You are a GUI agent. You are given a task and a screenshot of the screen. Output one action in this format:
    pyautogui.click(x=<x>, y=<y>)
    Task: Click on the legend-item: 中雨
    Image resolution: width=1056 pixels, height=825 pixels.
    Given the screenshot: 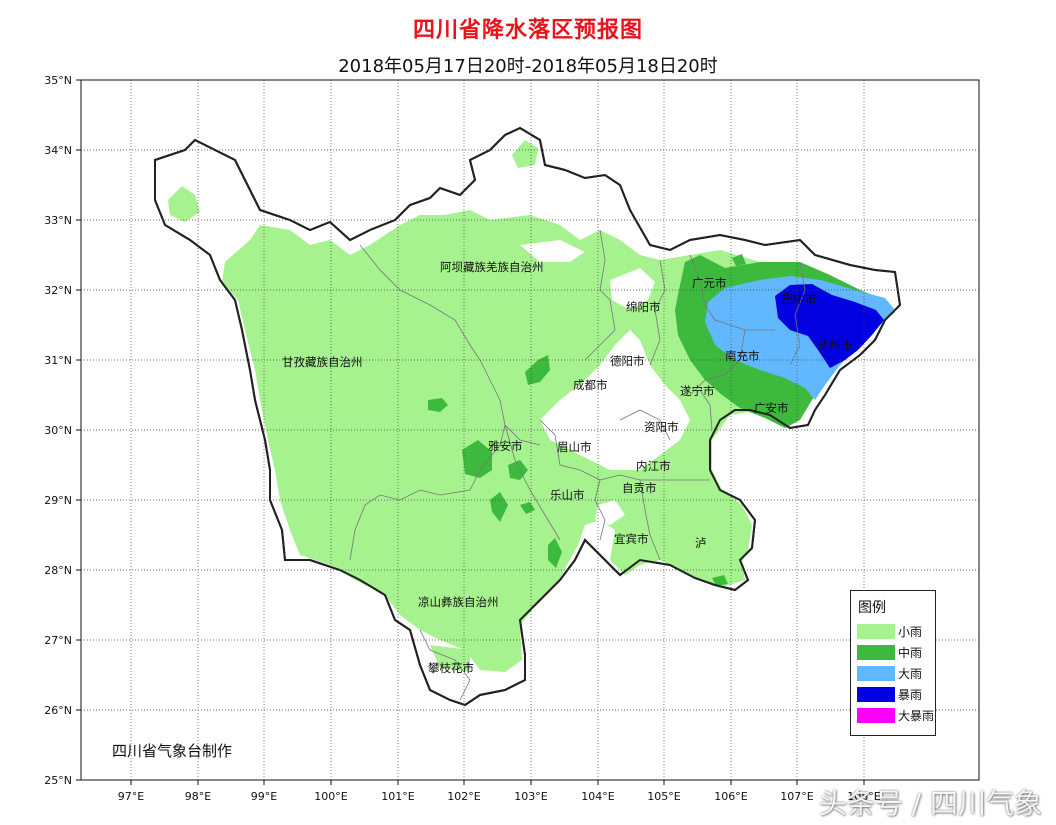 What is the action you would take?
    pyautogui.click(x=889, y=652)
    